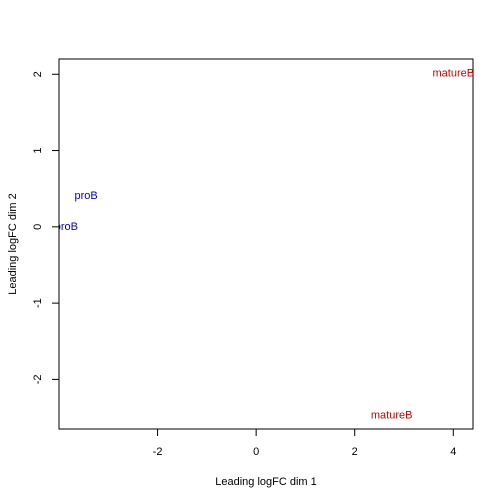 This screenshot has width=504, height=504. Describe the element at coordinates (158, 452) in the screenshot. I see `x-tick-label: -2` at that location.